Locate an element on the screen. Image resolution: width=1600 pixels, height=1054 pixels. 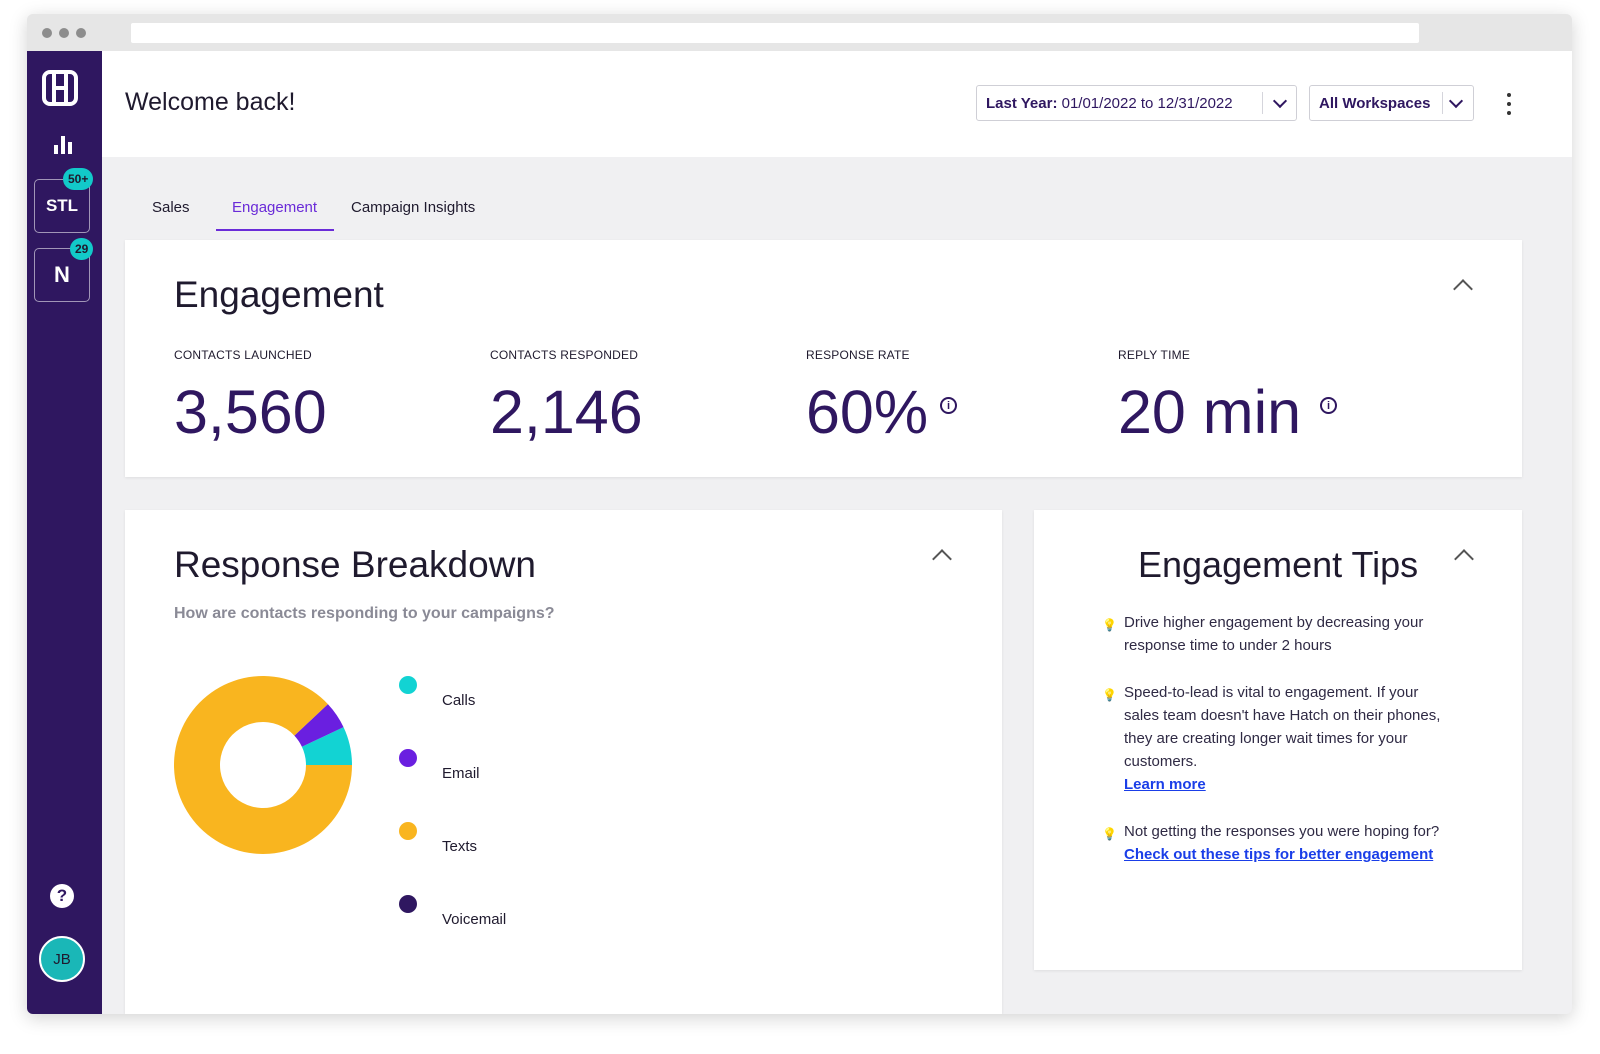
notification-badge: 50+ is located at coordinates (78, 179).